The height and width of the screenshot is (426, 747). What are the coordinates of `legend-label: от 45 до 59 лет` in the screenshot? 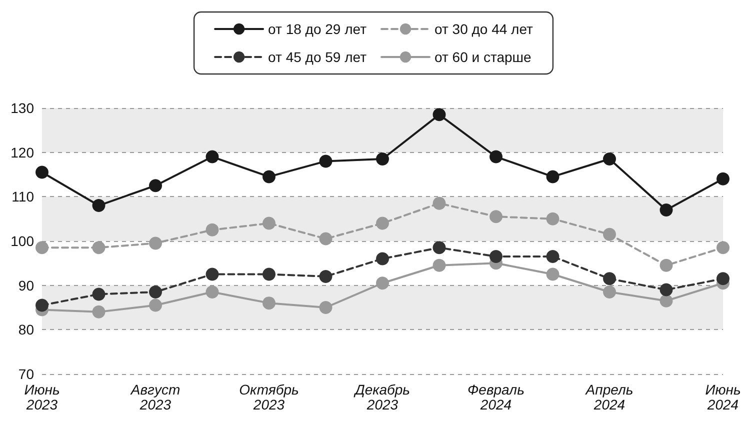 It's located at (318, 57).